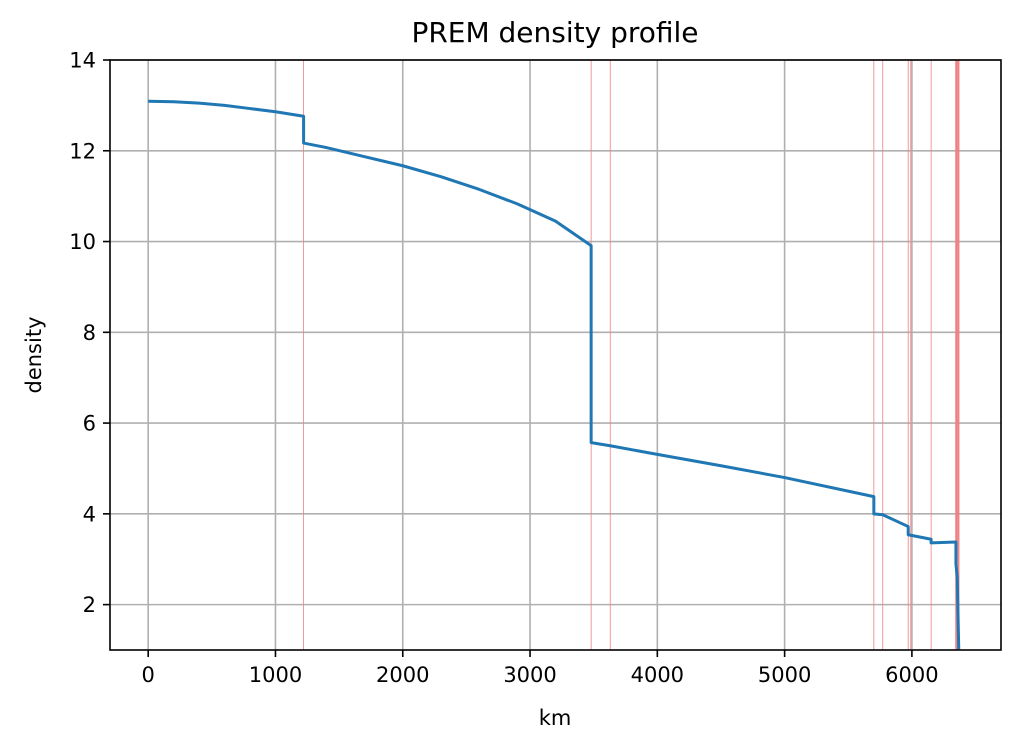 This screenshot has width=1020, height=751. What do you see at coordinates (911, 675) in the screenshot?
I see `x-tick-label: 6000` at bounding box center [911, 675].